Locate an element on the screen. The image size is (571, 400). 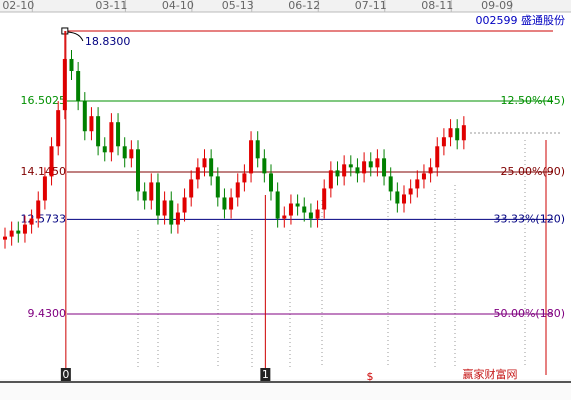
level-ratio: 50.00%(180) is located at coordinates (529, 313).